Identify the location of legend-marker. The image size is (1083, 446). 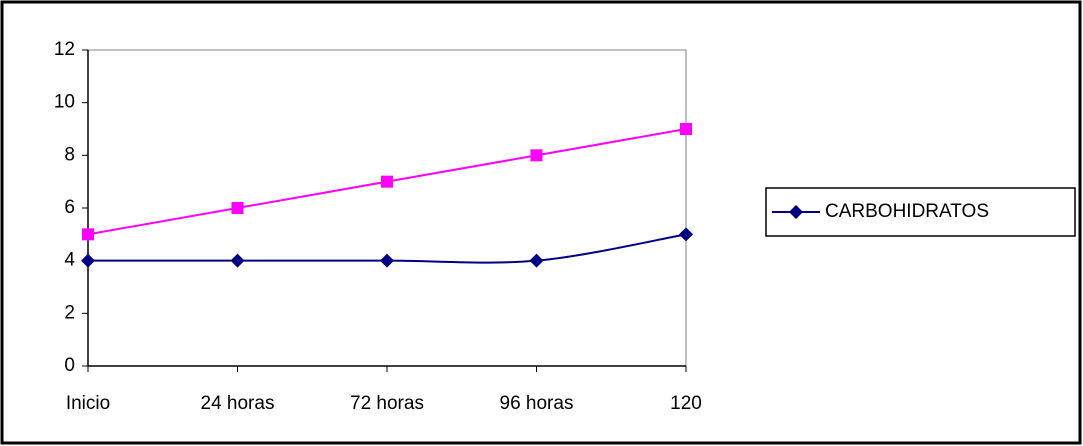
(796, 212).